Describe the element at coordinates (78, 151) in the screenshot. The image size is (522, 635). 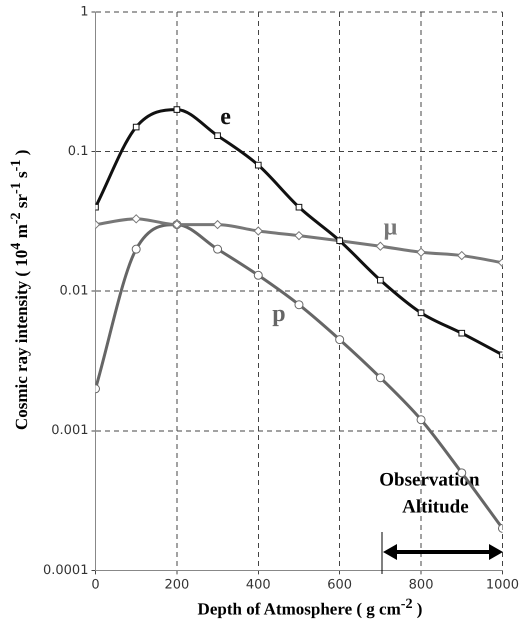
I see `y-tick-label: 0.1` at that location.